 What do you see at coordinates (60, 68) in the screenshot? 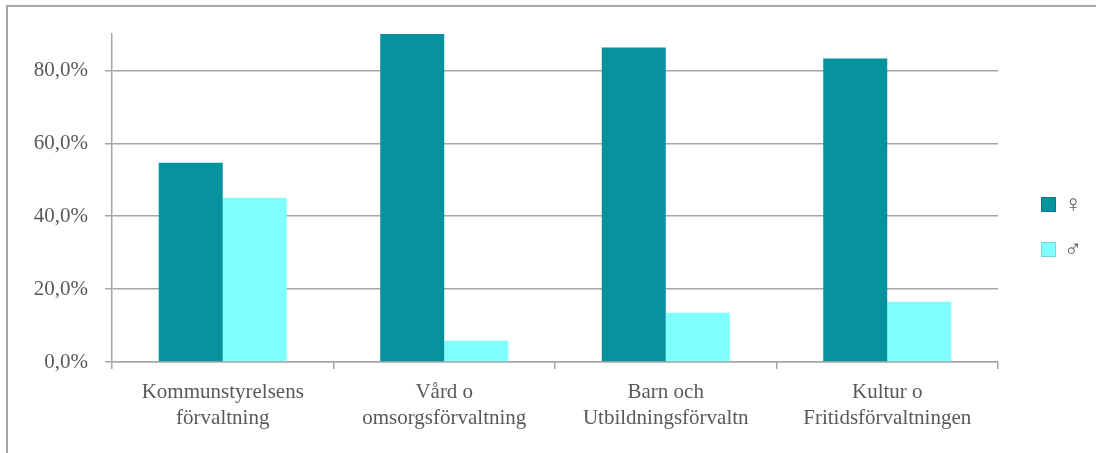
I see `y-tick-label: 80,0%` at bounding box center [60, 68].